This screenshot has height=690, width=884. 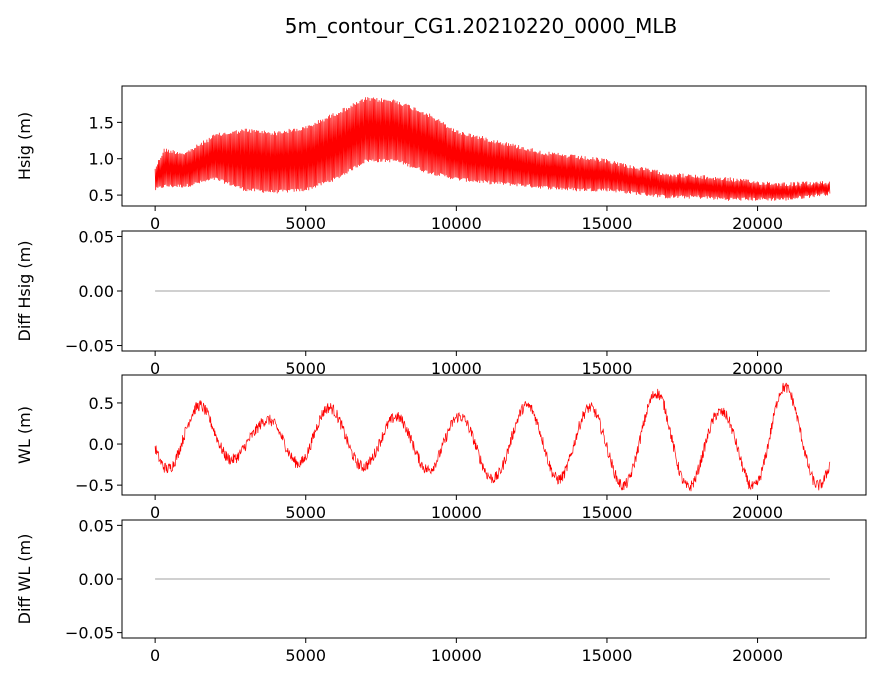 I want to click on y-axis-label-wl: WL (m), so click(x=24, y=435).